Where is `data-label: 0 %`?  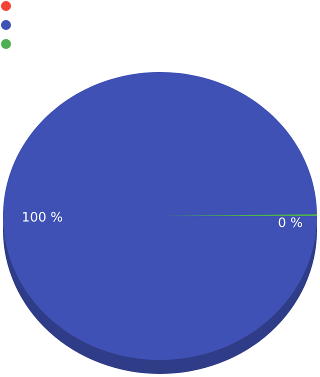
data-label: 0 % is located at coordinates (290, 224).